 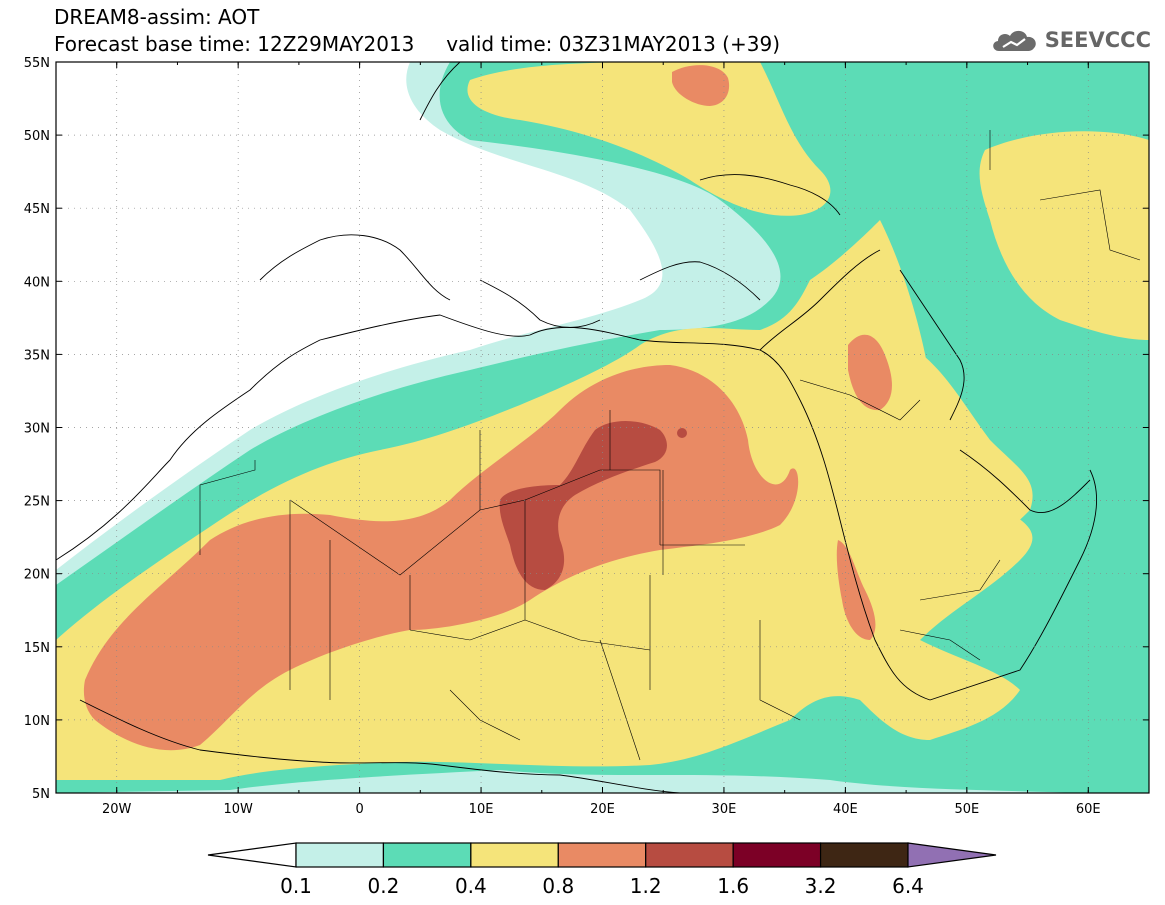 What do you see at coordinates (1088, 809) in the screenshot?
I see `lon-label: 60E` at bounding box center [1088, 809].